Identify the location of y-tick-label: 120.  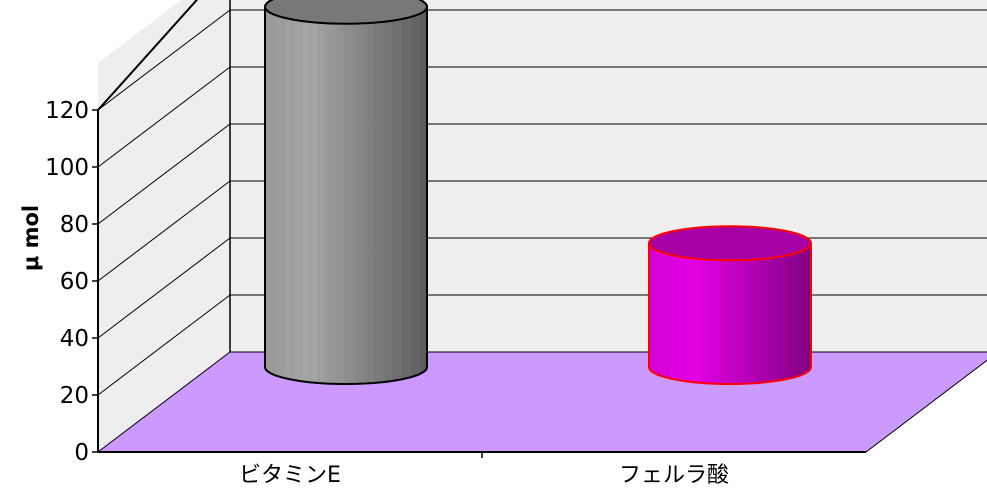
(67, 111).